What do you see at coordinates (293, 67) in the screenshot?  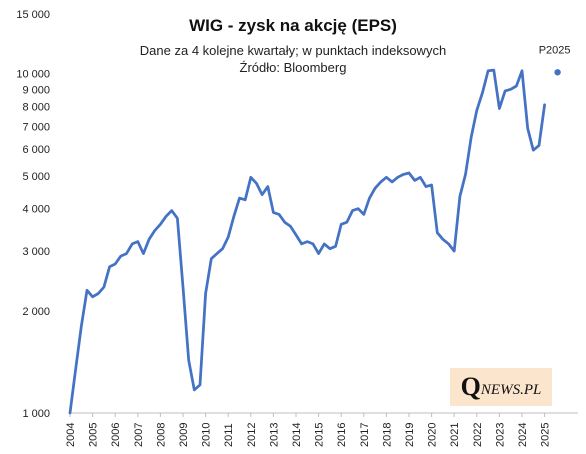 I see `chart-source: Źródło: Bloomberg` at bounding box center [293, 67].